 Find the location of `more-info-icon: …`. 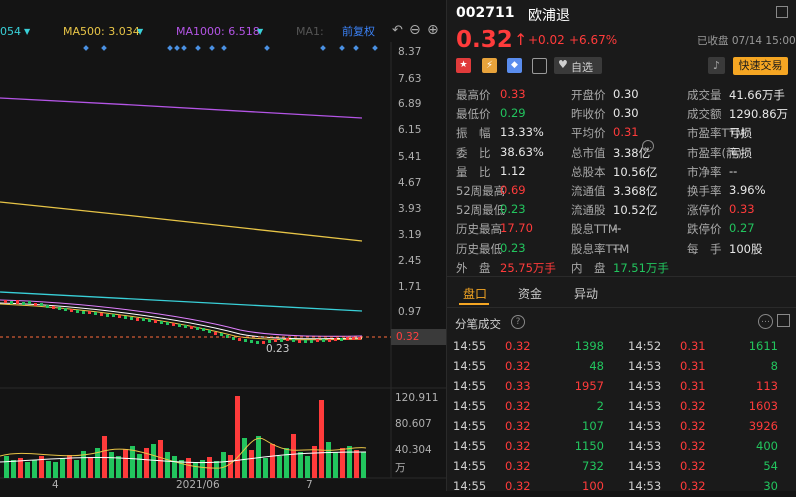

more-info-icon: … is located at coordinates (648, 146).